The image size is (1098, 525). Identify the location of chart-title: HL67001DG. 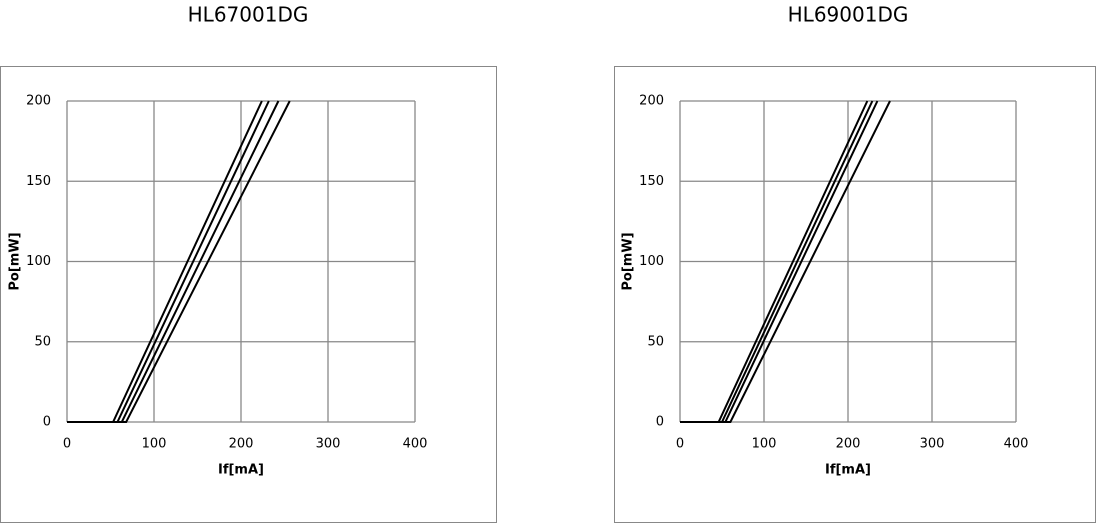
(248, 15).